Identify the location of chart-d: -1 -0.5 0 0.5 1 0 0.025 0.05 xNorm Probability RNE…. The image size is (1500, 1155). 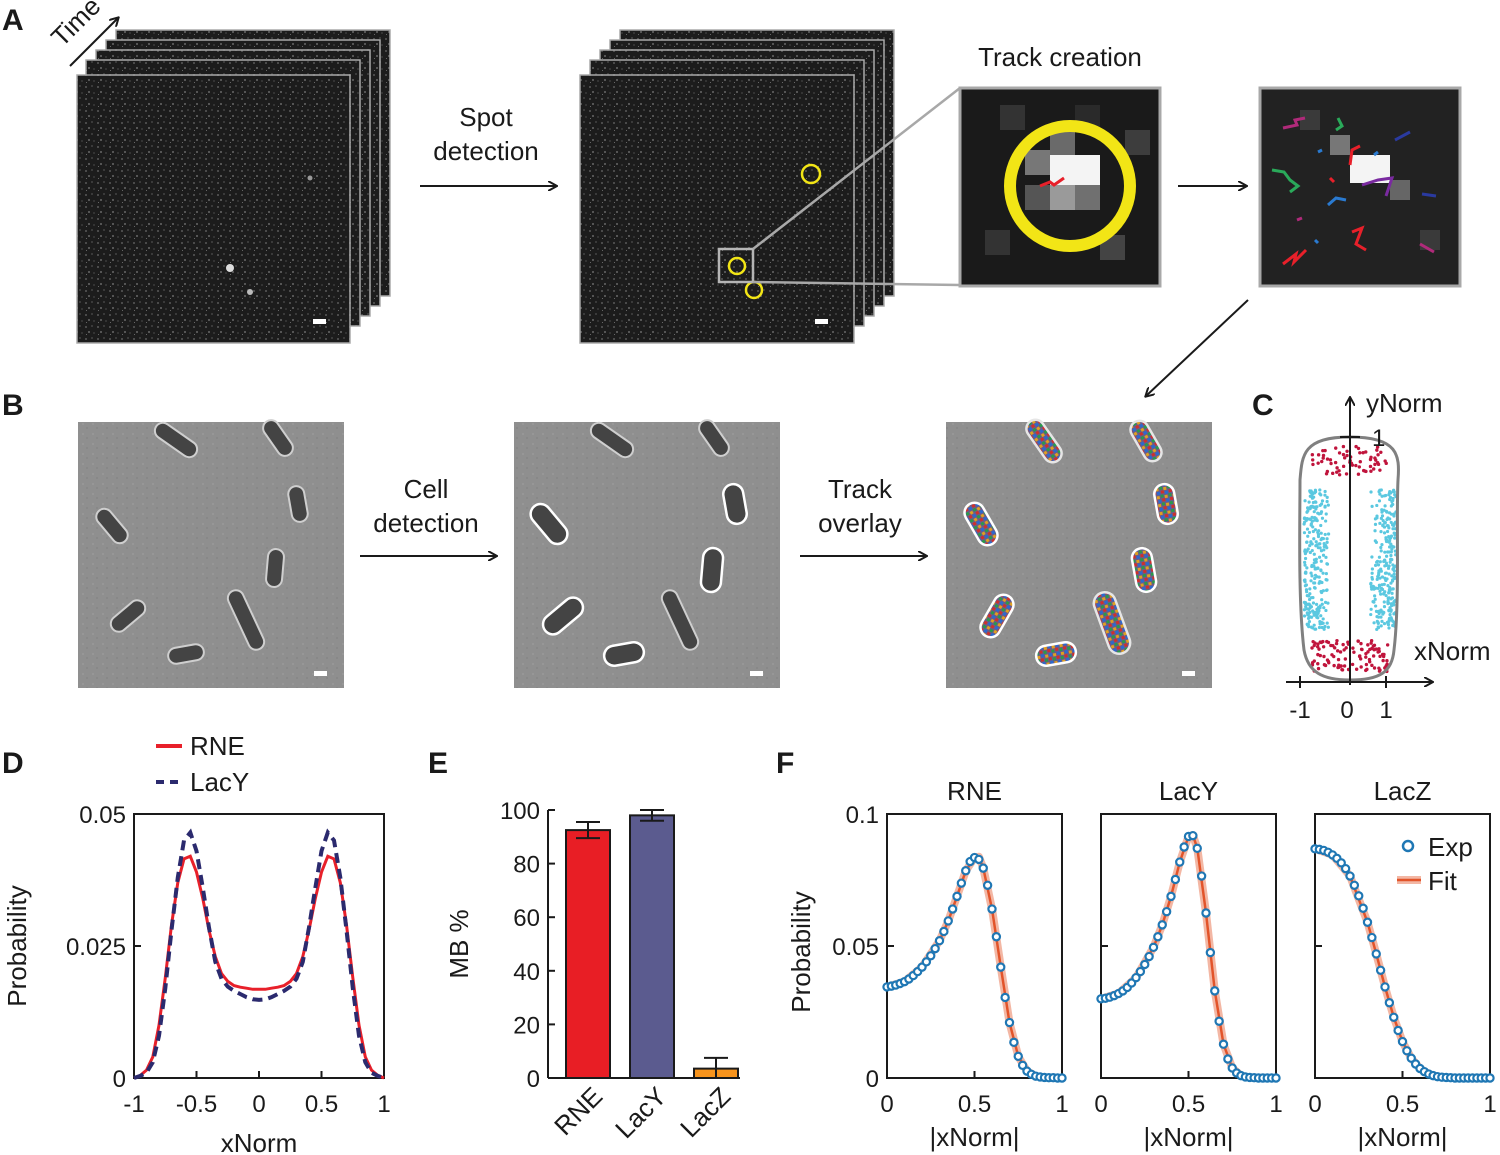
(196, 943).